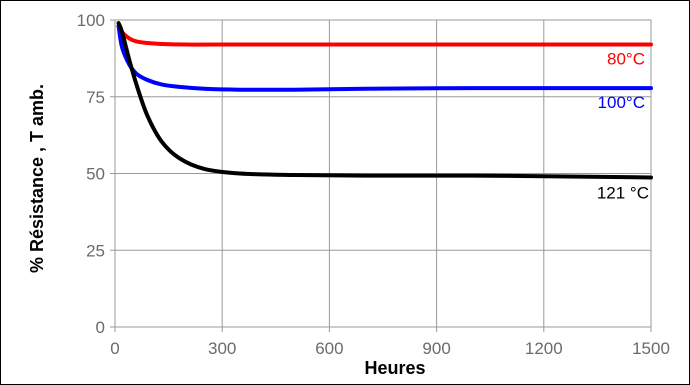  Describe the element at coordinates (623, 126) in the screenshot. I see `series-labels: 80°C 100°C 121 °C` at that location.